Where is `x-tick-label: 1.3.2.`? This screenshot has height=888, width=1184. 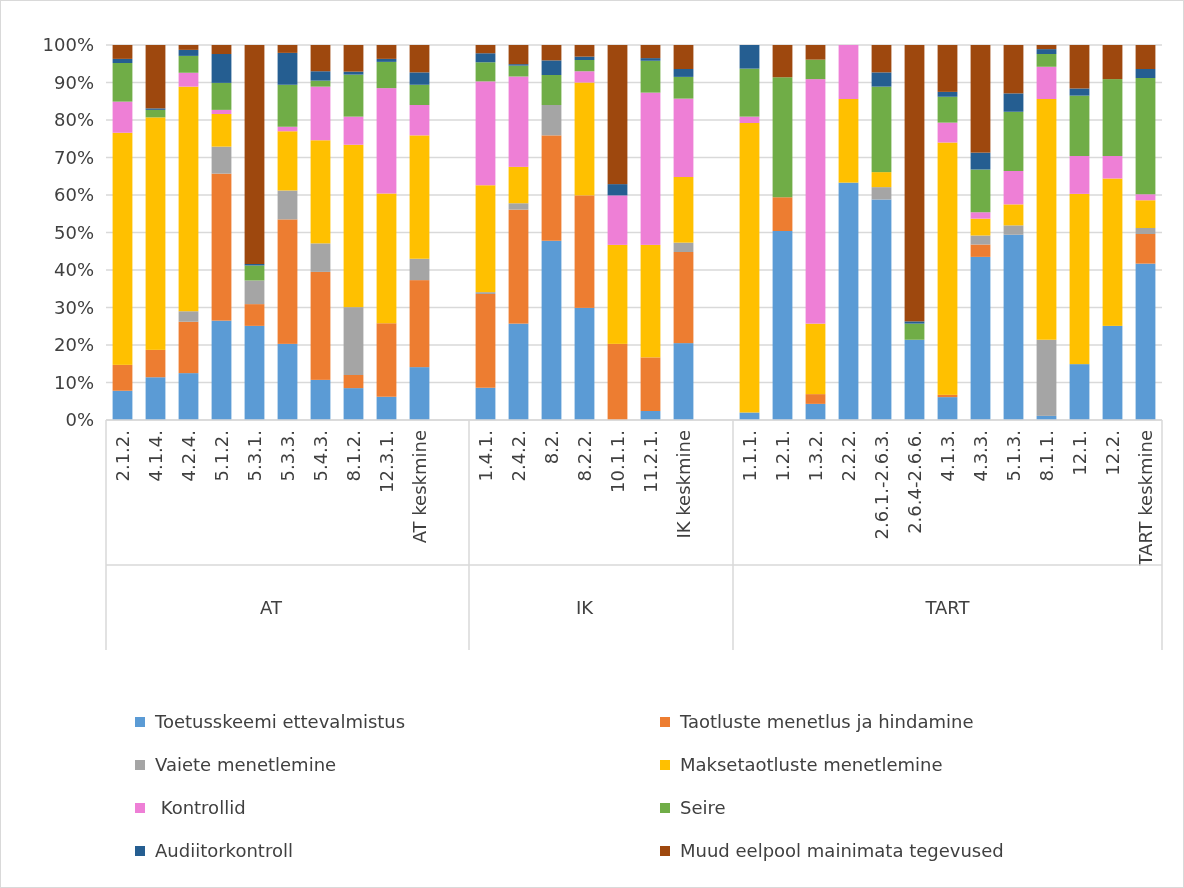
x-tick-label: 1.3.2. is located at coordinates (815, 456).